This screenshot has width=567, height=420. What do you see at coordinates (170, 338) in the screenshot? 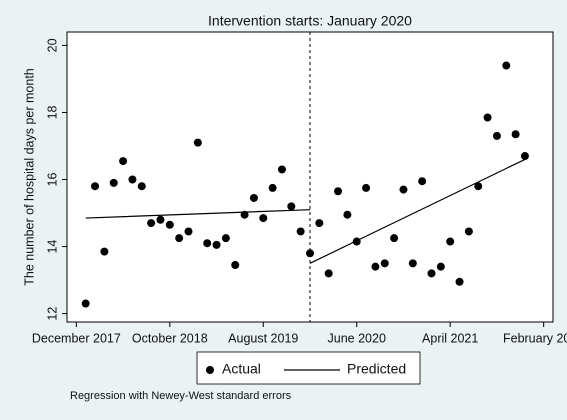
I see `x-tick-label: October 2018` at bounding box center [170, 338].